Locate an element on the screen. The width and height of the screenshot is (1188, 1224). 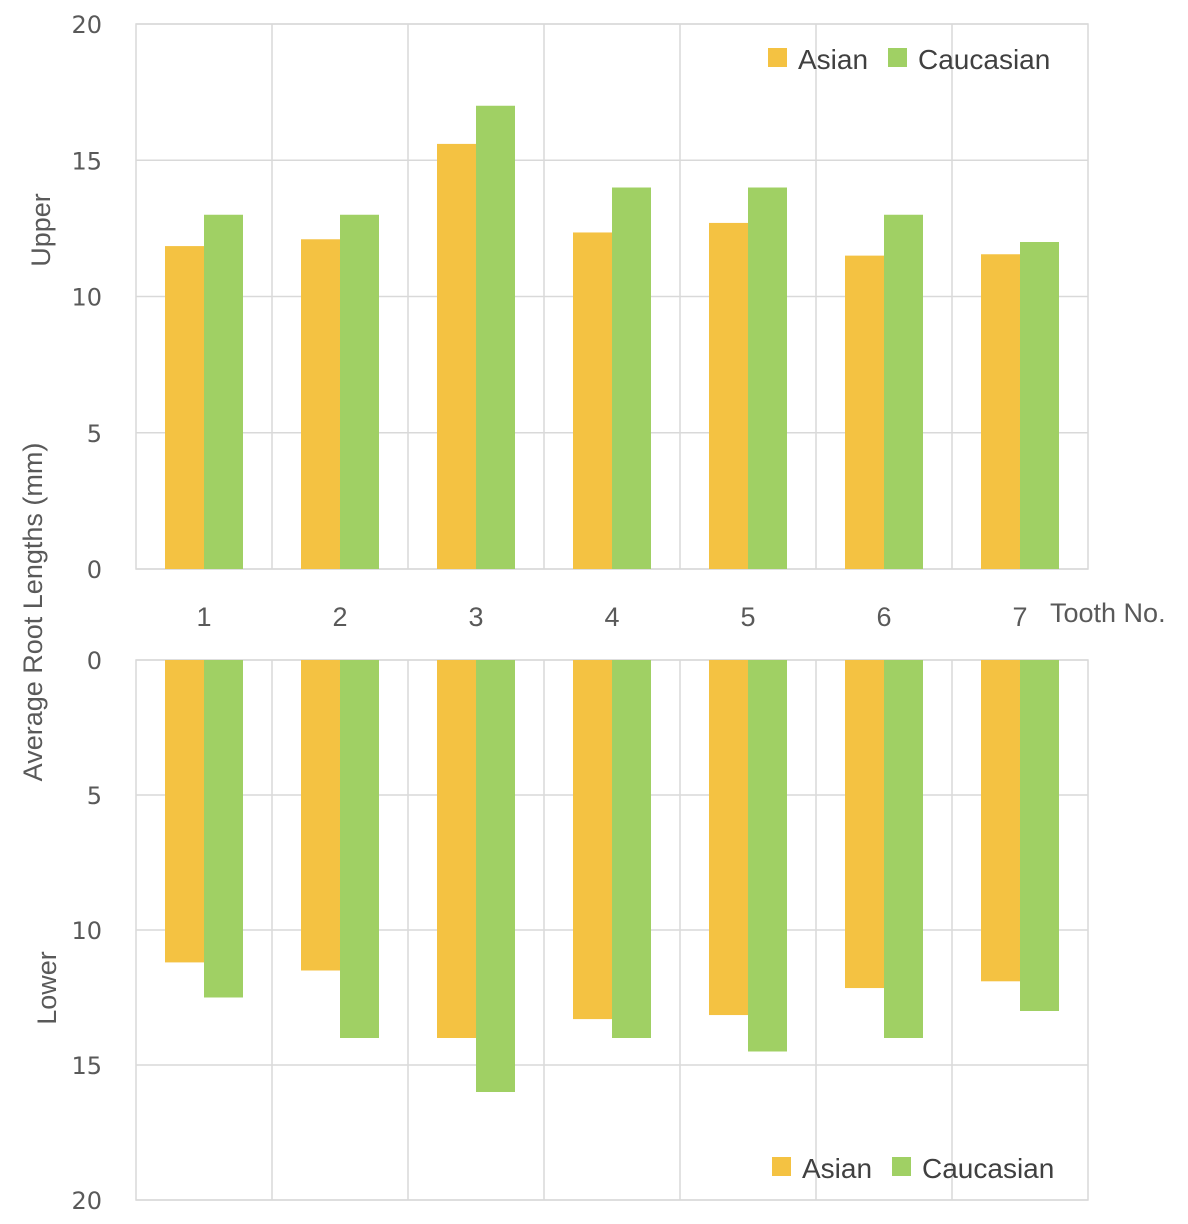
x-tick-label: 6 is located at coordinates (883, 617).